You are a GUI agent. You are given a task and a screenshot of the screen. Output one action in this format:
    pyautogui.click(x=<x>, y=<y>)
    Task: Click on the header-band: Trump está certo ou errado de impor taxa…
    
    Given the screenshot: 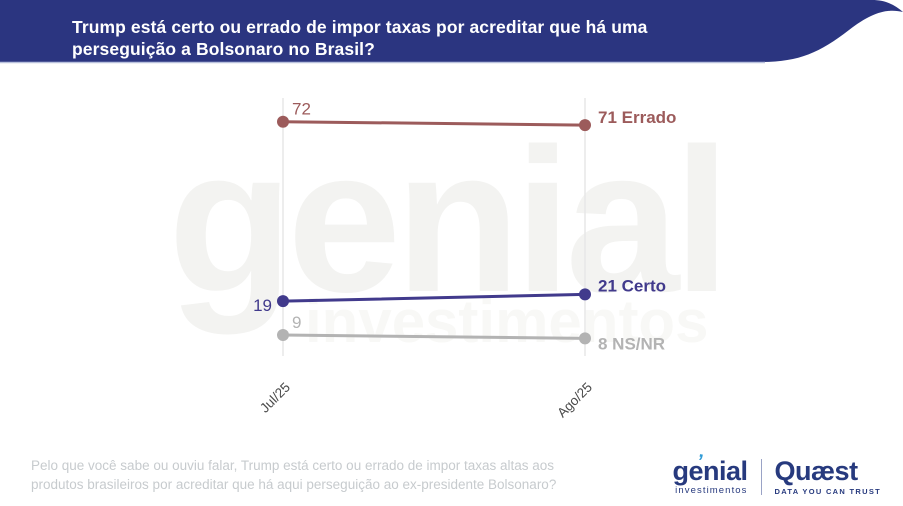 What is the action you would take?
    pyautogui.click(x=451, y=35)
    